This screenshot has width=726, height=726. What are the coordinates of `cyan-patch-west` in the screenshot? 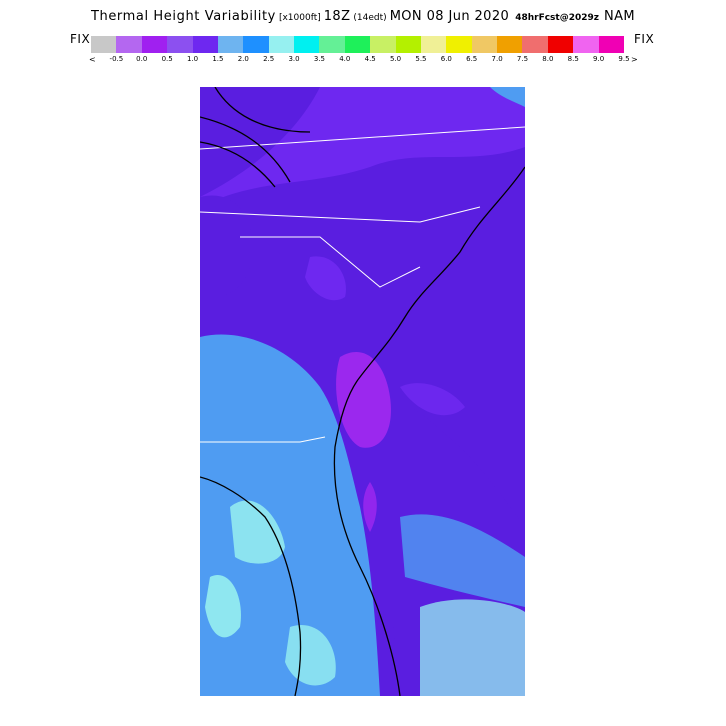 It's located at (257, 532).